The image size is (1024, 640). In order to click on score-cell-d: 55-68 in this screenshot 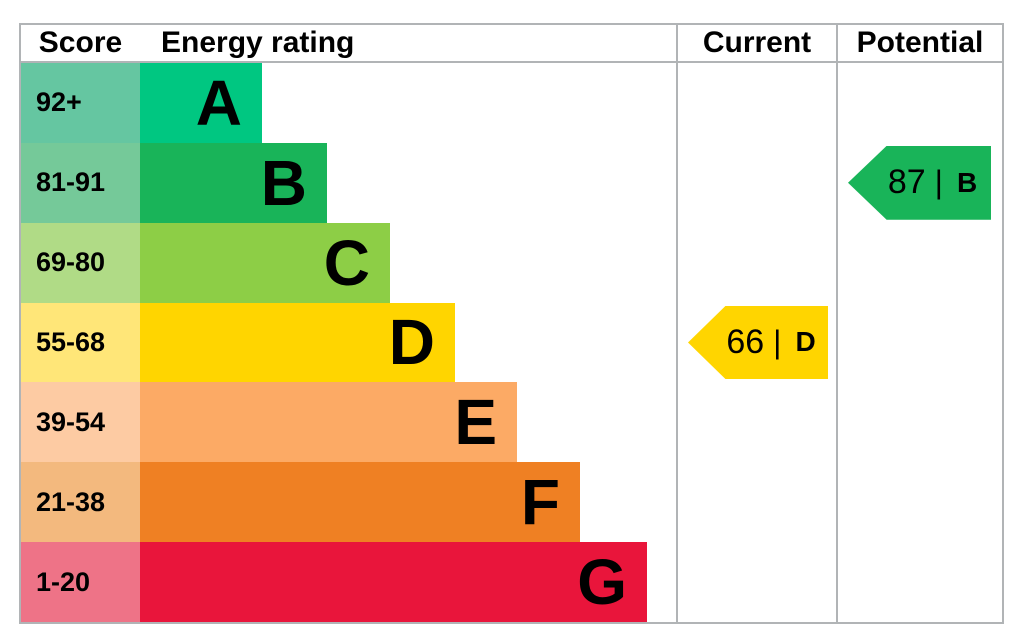, I will do `click(80, 342)`.